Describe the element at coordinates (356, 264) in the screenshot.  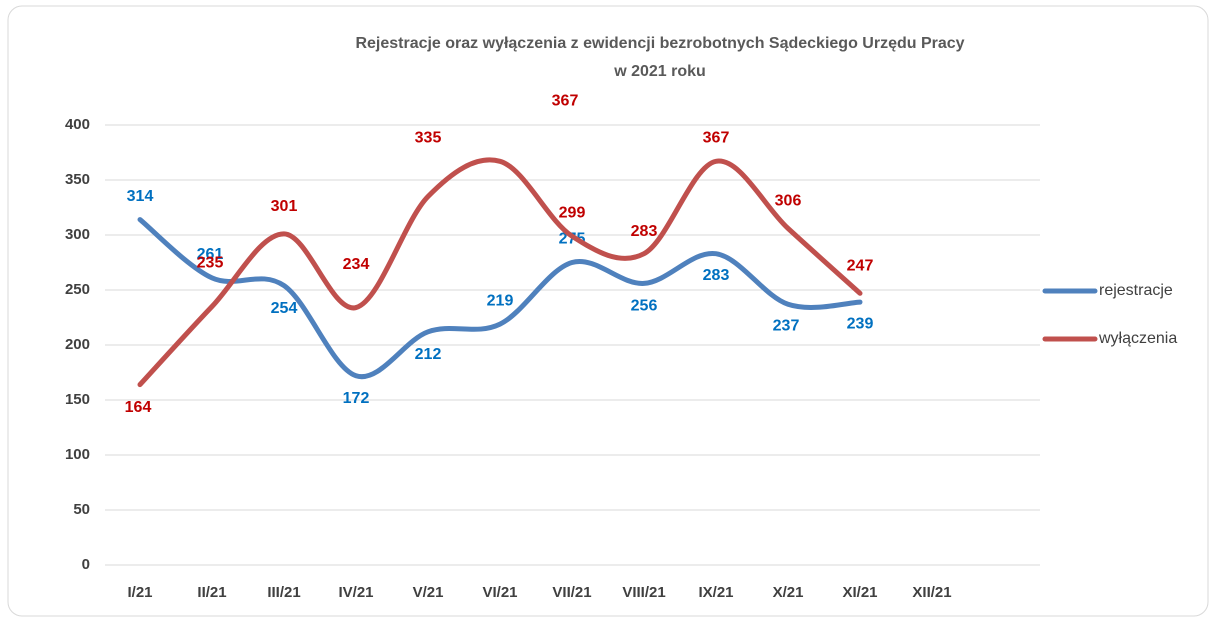
I see `data-label: 234` at that location.